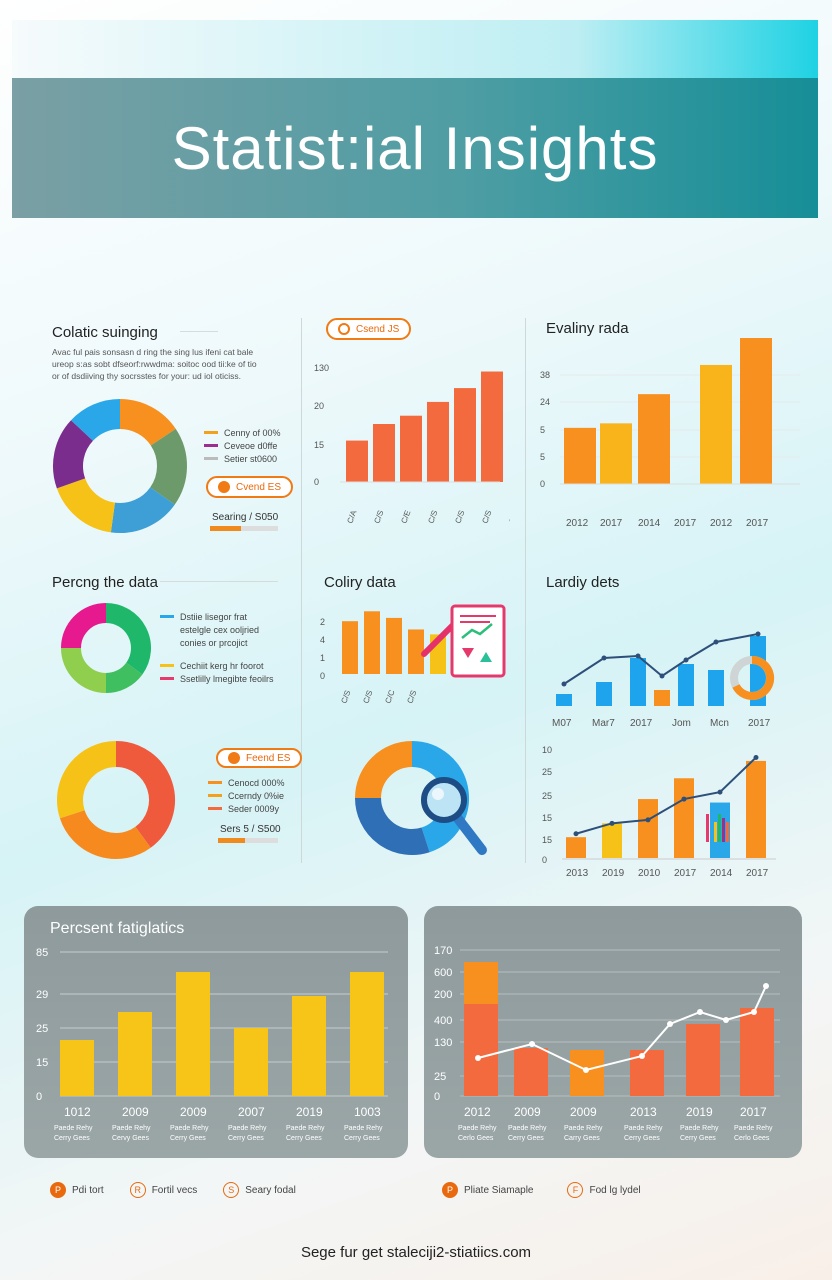  I want to click on footer-link: P Pdi tort, so click(77, 1190).